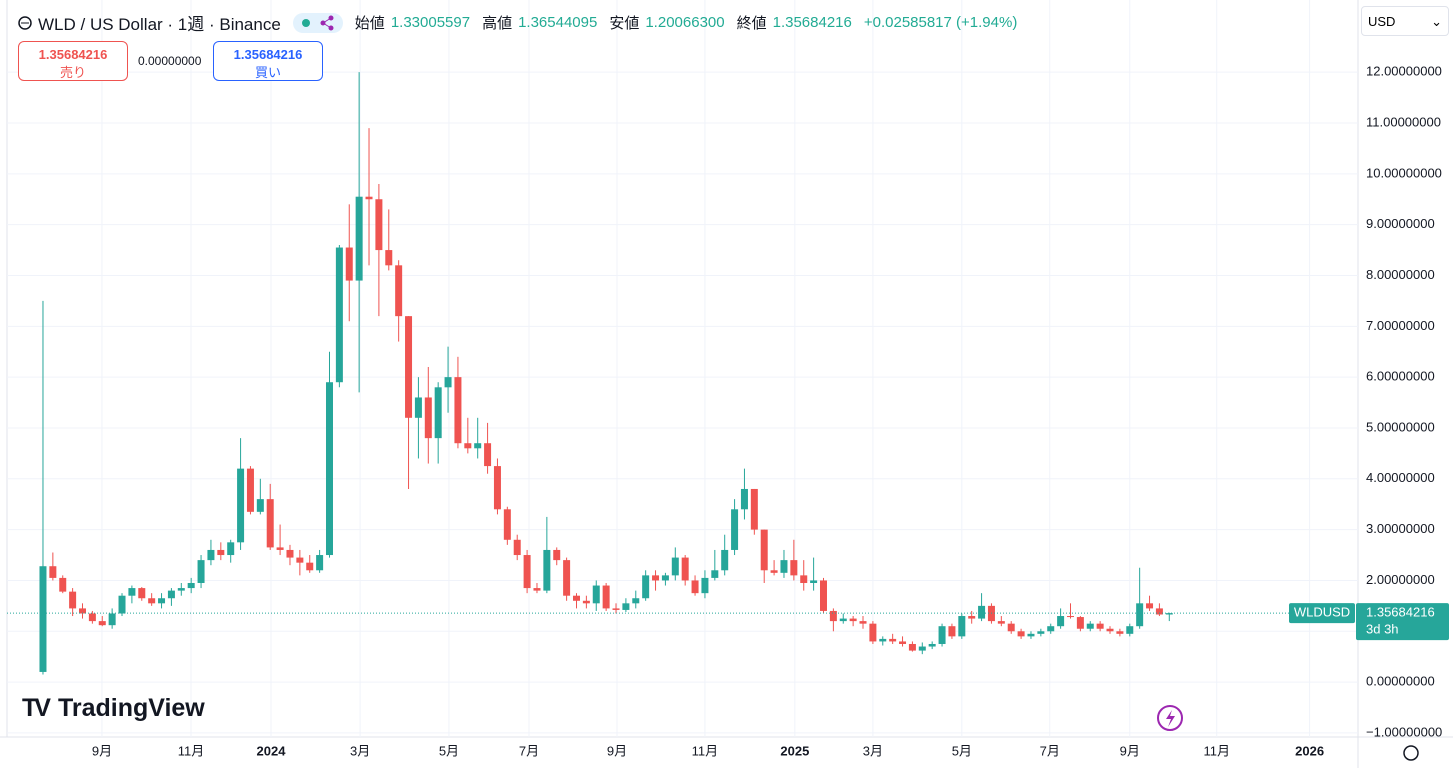  Describe the element at coordinates (1400, 612) in the screenshot. I see `last-price: 1.35684216` at that location.